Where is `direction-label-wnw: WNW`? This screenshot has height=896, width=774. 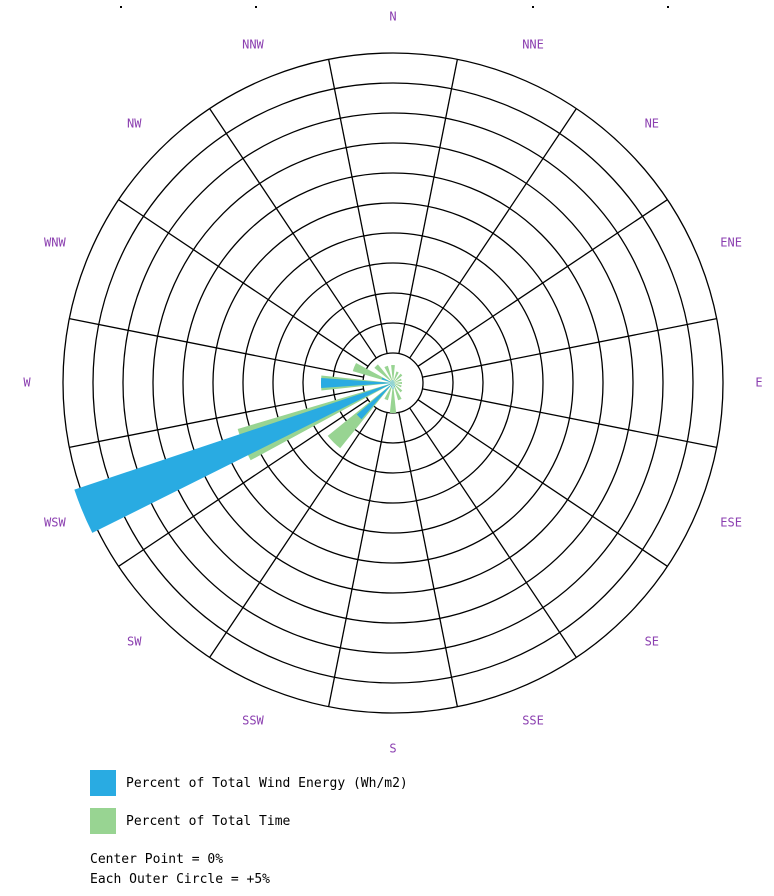 direction-label-wnw: WNW is located at coordinates (55, 242).